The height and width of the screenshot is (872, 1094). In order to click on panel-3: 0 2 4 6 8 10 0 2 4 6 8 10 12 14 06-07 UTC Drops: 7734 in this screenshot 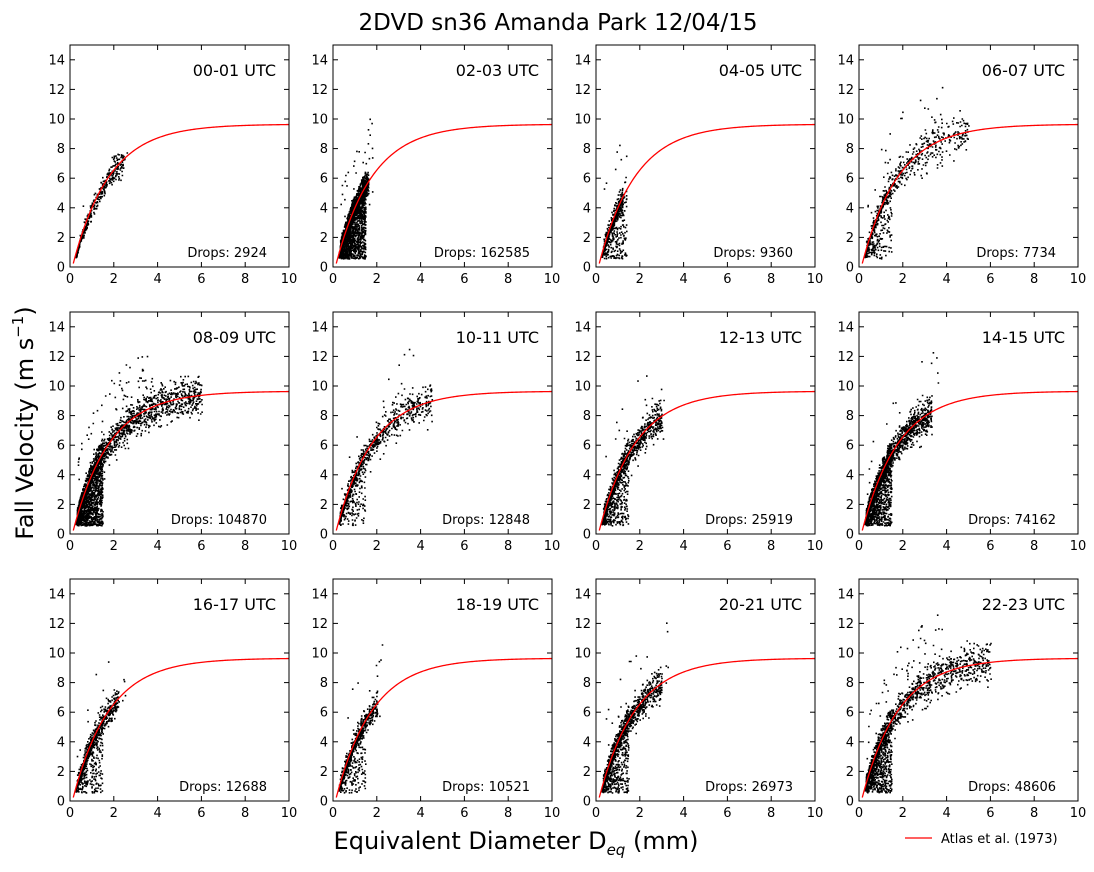, I will do `click(962, 165)`.